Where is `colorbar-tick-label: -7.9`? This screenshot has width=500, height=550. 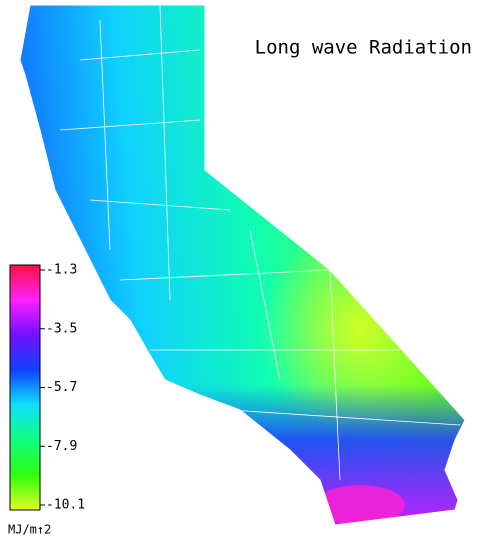
colorbar-tick-label: -7.9 is located at coordinates (61, 446).